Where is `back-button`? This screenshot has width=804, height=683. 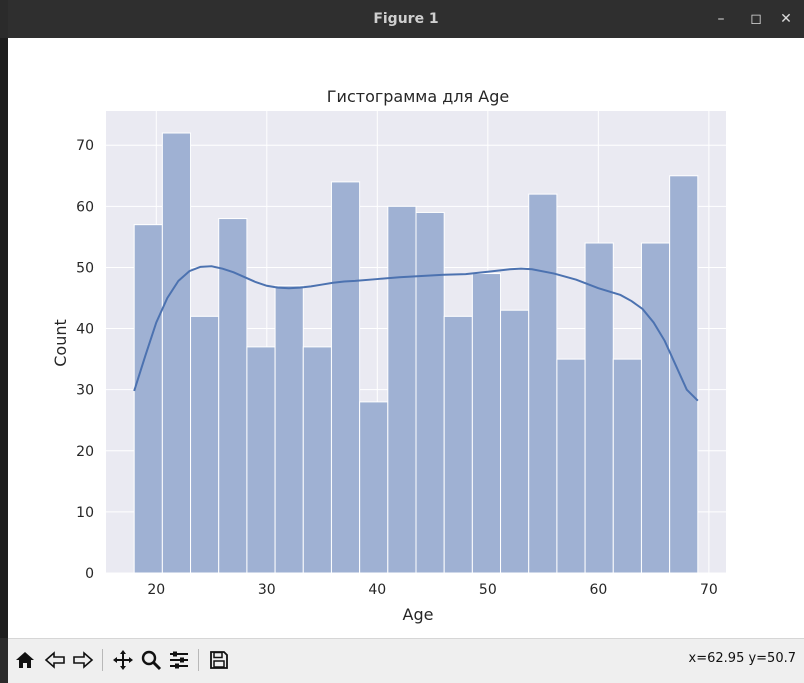
back-button is located at coordinates (55, 660).